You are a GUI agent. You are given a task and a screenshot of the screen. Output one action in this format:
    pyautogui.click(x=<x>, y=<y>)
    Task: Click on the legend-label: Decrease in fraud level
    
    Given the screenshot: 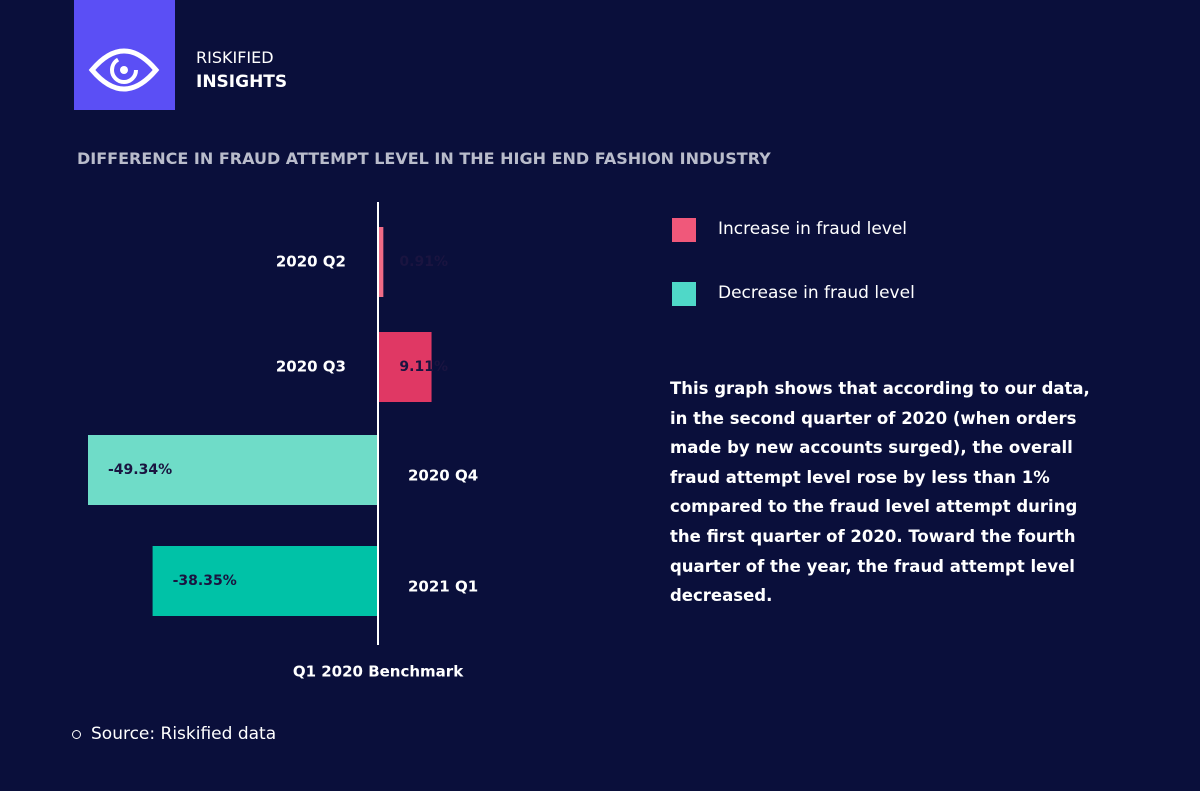 What is the action you would take?
    pyautogui.click(x=816, y=293)
    